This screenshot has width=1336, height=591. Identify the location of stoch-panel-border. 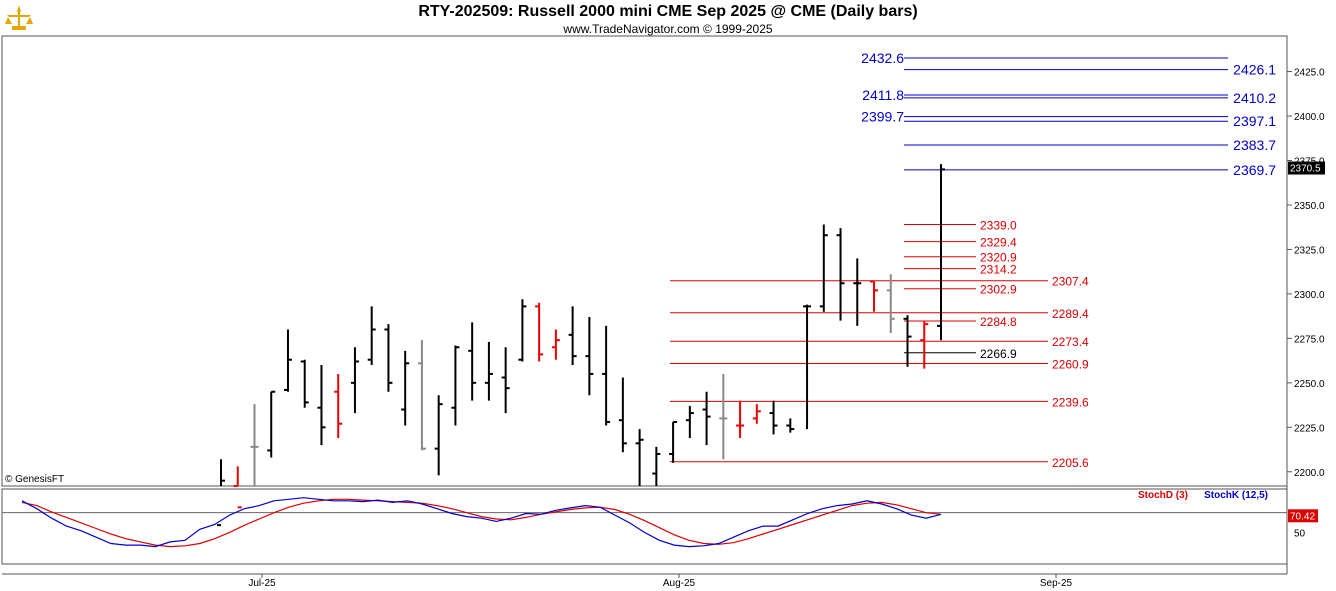
(644, 526).